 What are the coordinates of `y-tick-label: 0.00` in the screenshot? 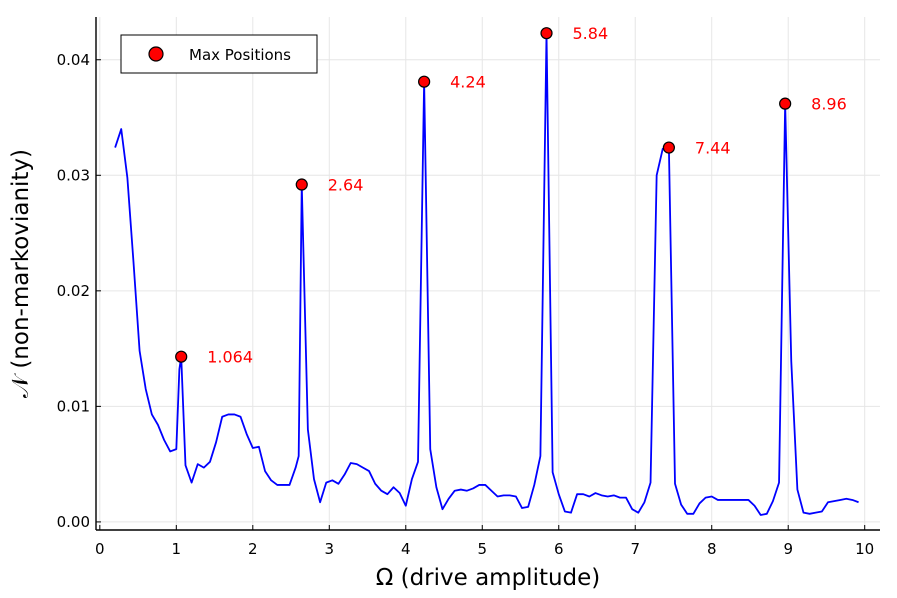 It's located at (73, 522).